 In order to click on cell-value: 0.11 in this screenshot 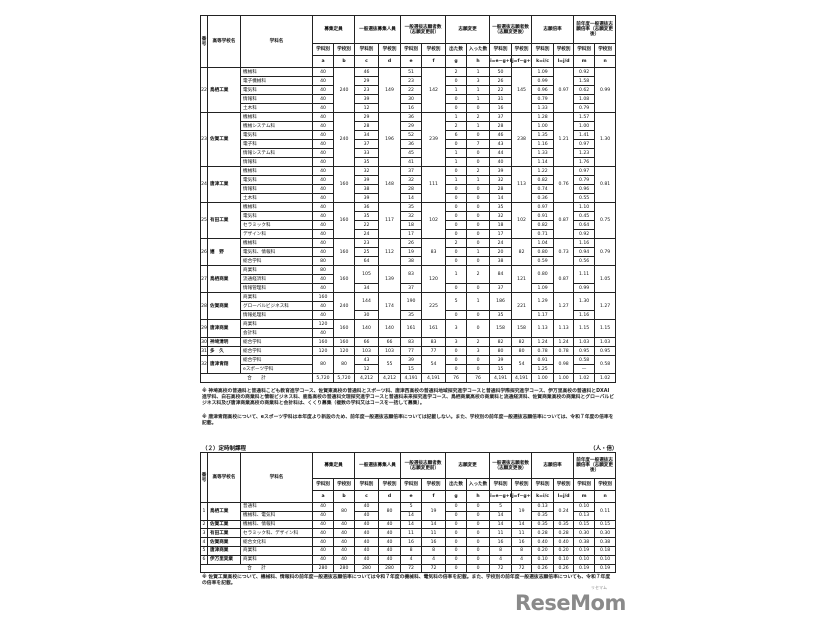, I will do `click(605, 511)`.